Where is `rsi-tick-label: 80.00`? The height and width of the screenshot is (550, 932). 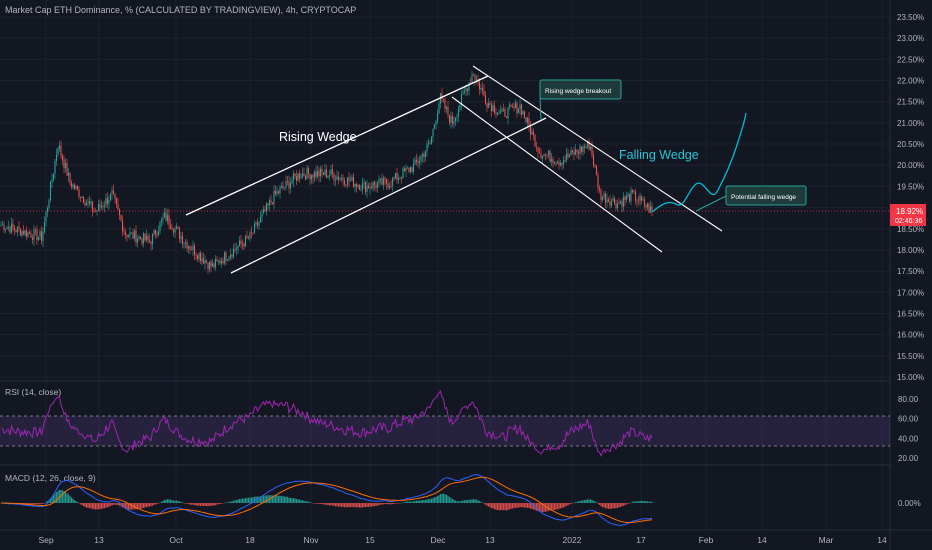 rsi-tick-label: 80.00 is located at coordinates (908, 399).